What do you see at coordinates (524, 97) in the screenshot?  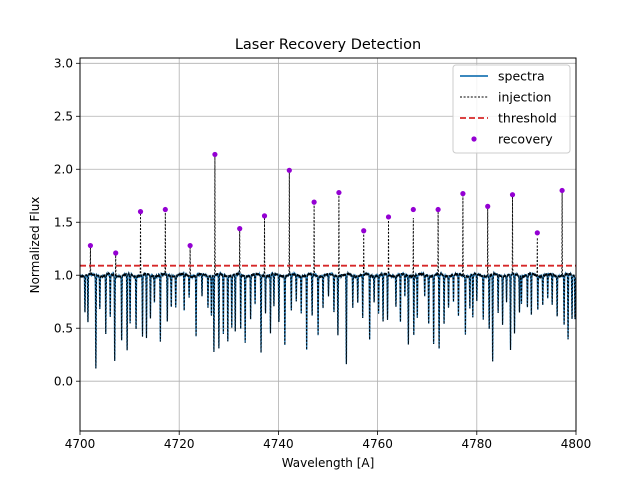 I see `legend-injection-label: injection` at bounding box center [524, 97].